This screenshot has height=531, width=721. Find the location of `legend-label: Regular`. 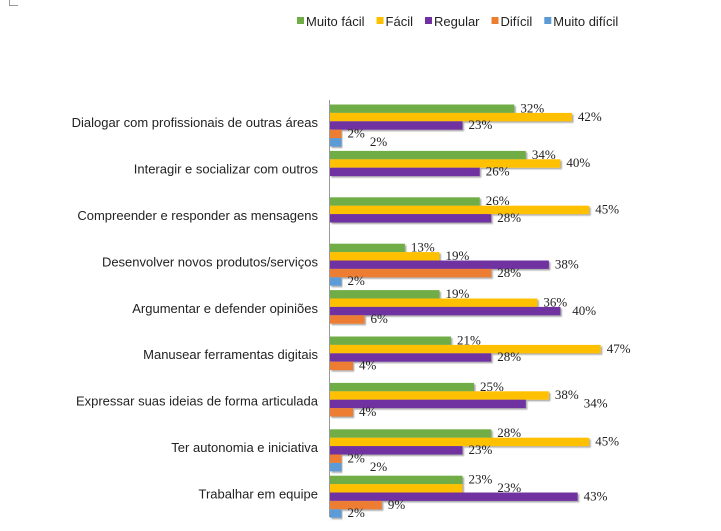

legend-label: Regular is located at coordinates (457, 21).